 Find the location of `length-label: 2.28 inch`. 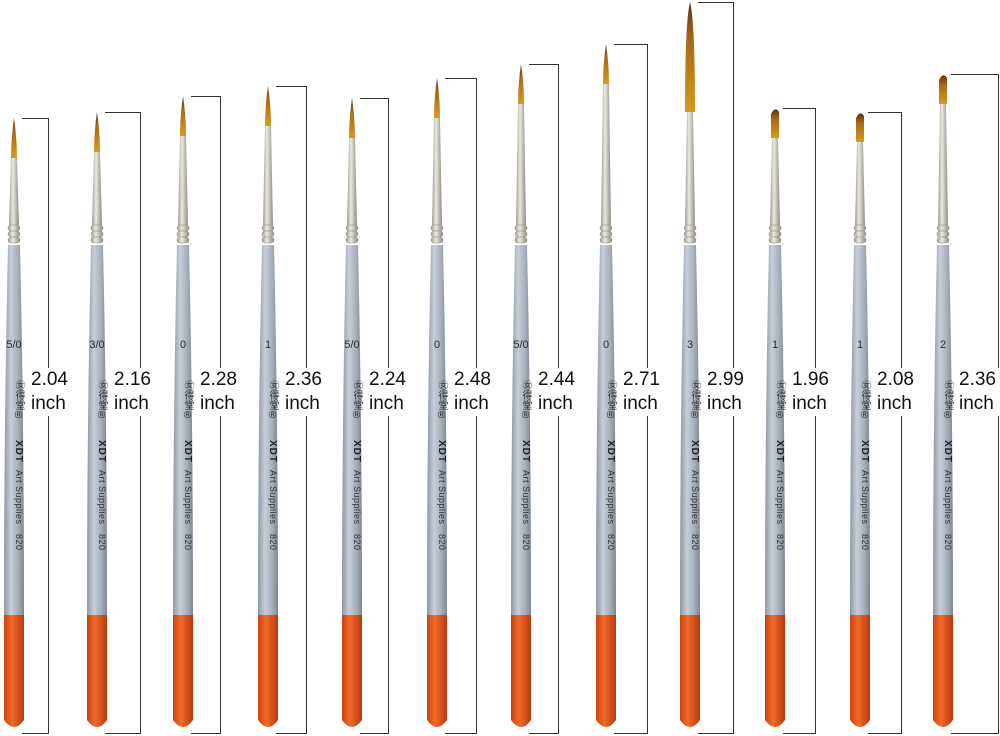

length-label: 2.28 inch is located at coordinates (230, 392).